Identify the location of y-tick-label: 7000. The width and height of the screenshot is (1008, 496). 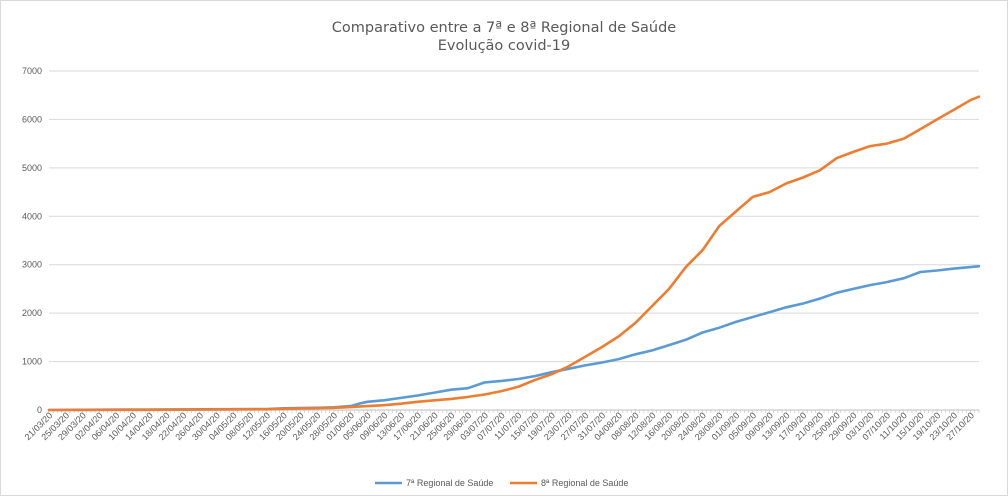
(32, 71).